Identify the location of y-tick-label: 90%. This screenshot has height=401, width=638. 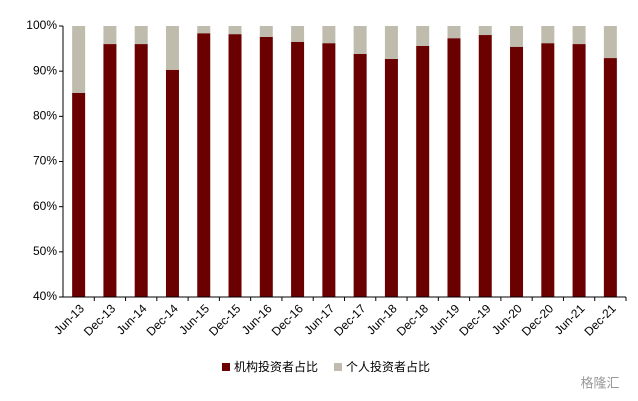
(45, 70).